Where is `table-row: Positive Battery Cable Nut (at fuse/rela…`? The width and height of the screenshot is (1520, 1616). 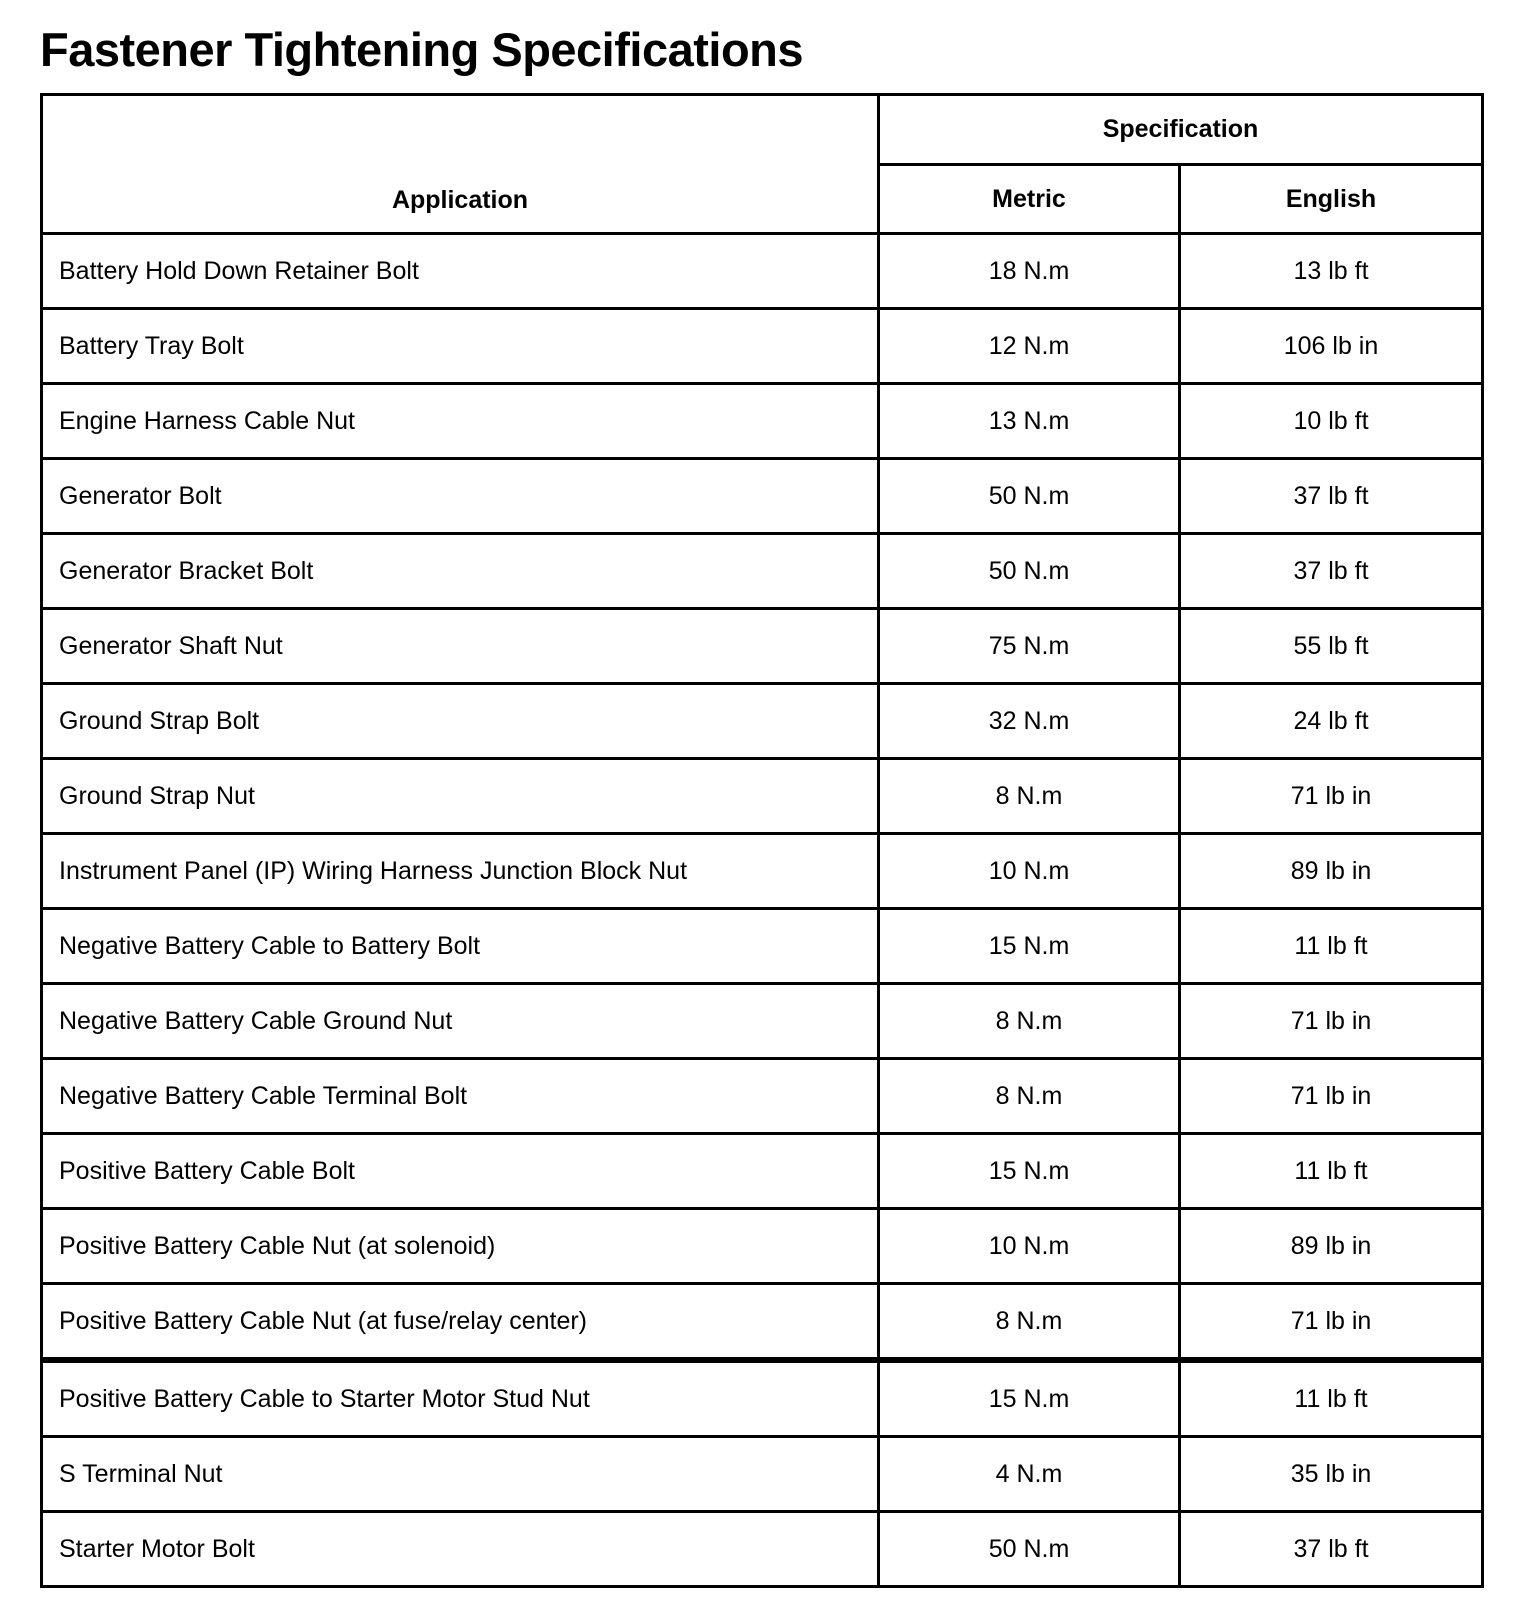
table-row: Positive Battery Cable Nut (at fuse/rela… is located at coordinates (762, 1322).